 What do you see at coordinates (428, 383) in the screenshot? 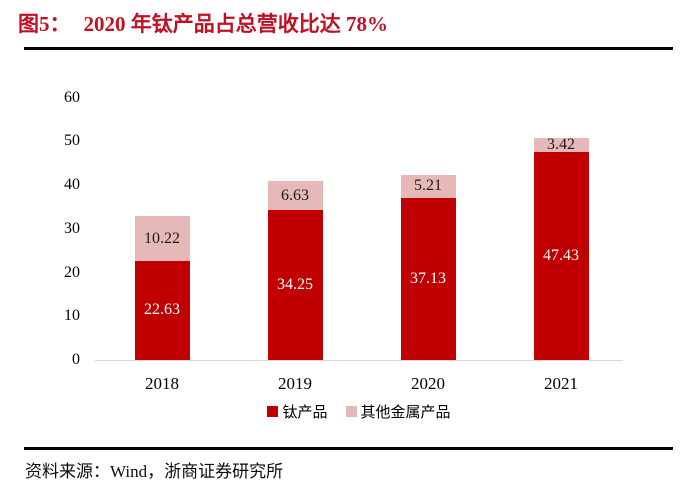
I see `x-axis-label-2020: 2020` at bounding box center [428, 383].